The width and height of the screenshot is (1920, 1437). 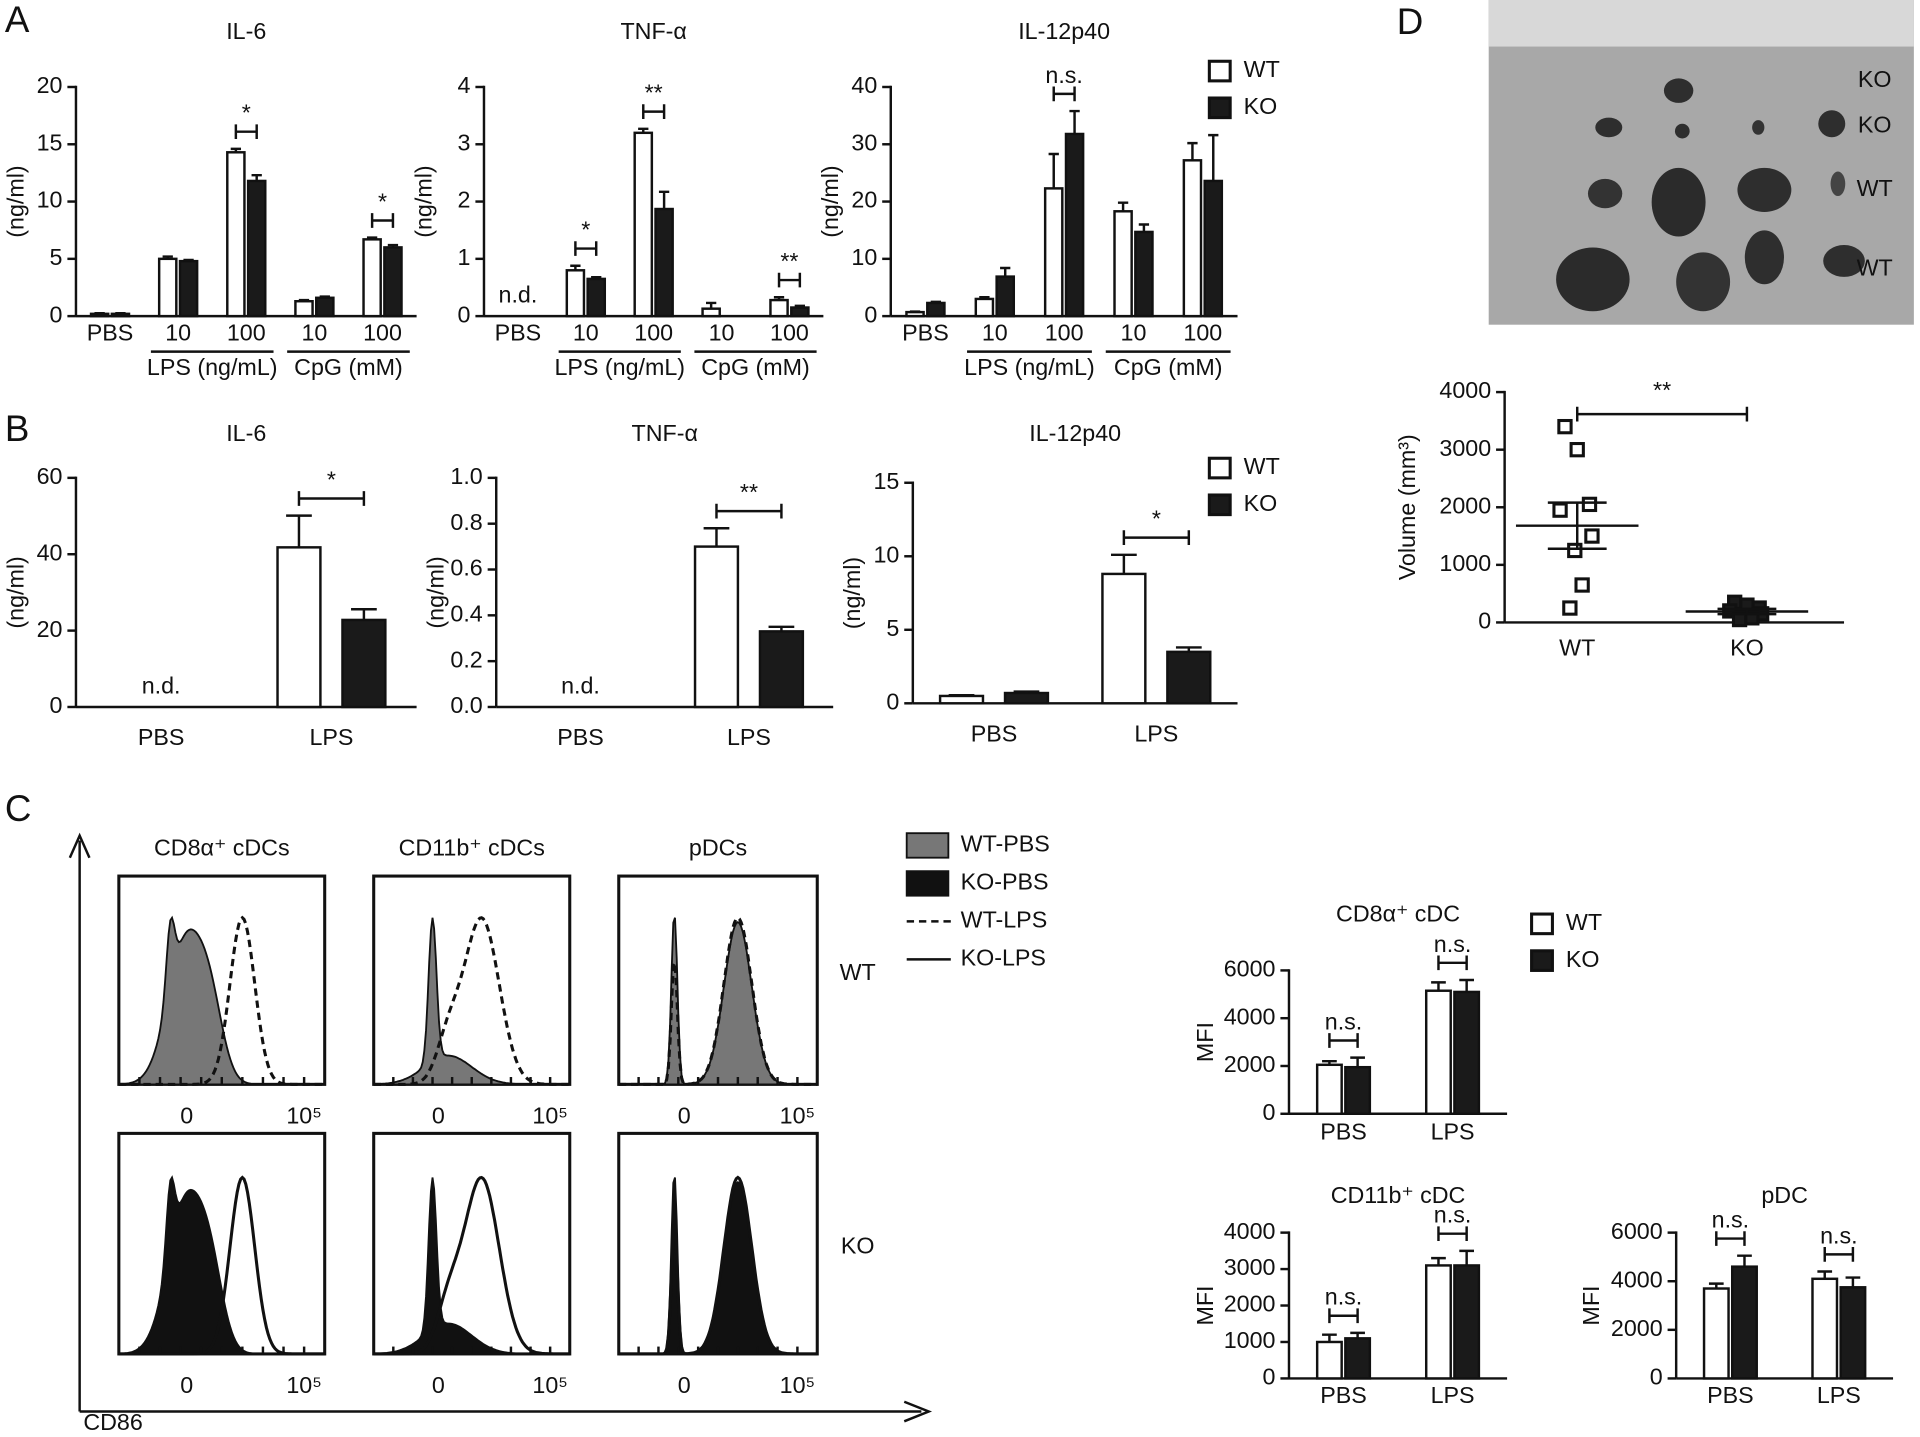 I want to click on y-tick-label: 40, so click(x=50, y=552).